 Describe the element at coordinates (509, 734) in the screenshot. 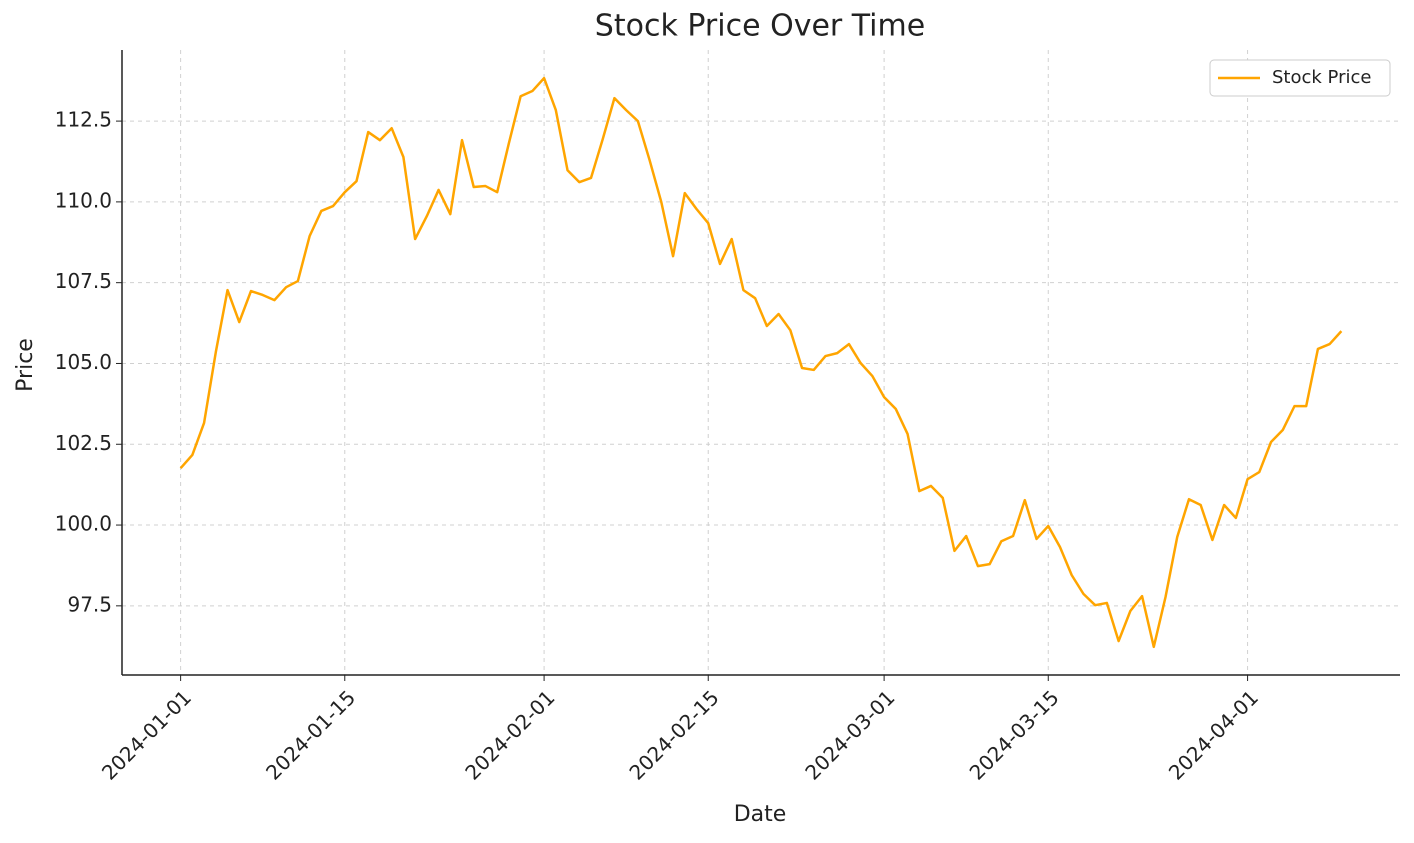

I see `x-tick-label: 2024-02-01` at that location.